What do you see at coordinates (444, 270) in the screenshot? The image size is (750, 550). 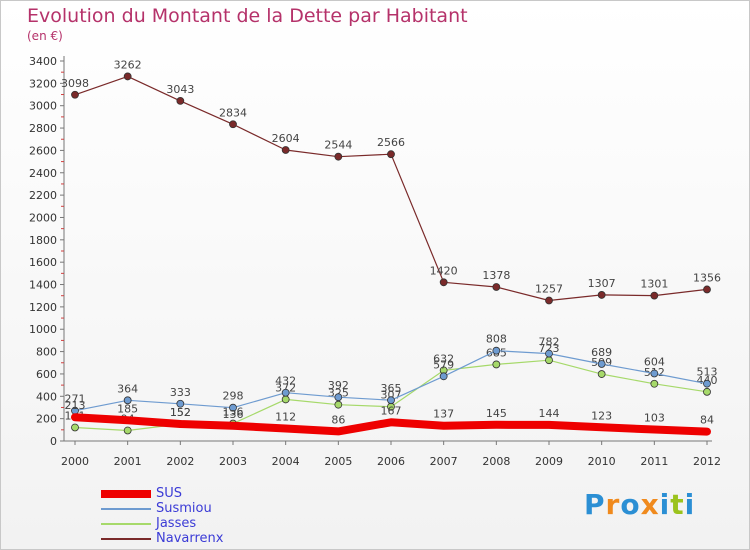 I see `data-label-navarrenx: 1420` at bounding box center [444, 270].